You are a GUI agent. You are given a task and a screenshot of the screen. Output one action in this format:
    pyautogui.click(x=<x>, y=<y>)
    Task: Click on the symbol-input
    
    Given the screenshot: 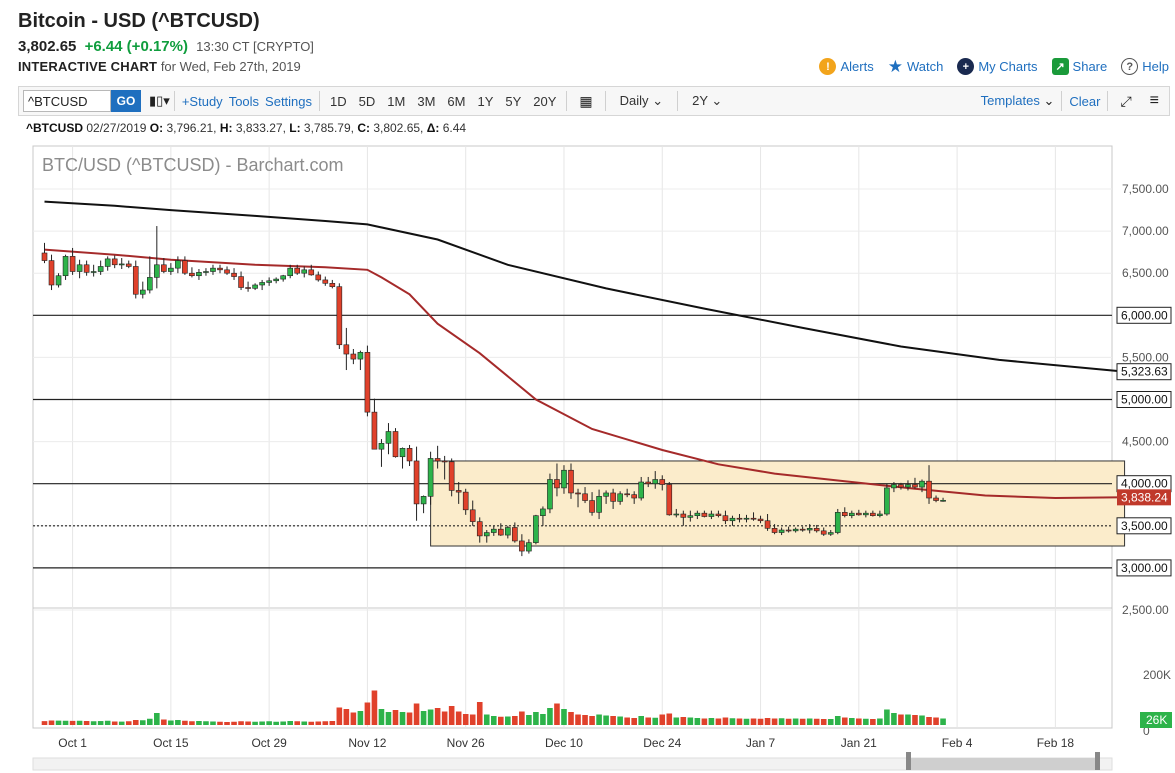 What is the action you would take?
    pyautogui.click(x=67, y=101)
    